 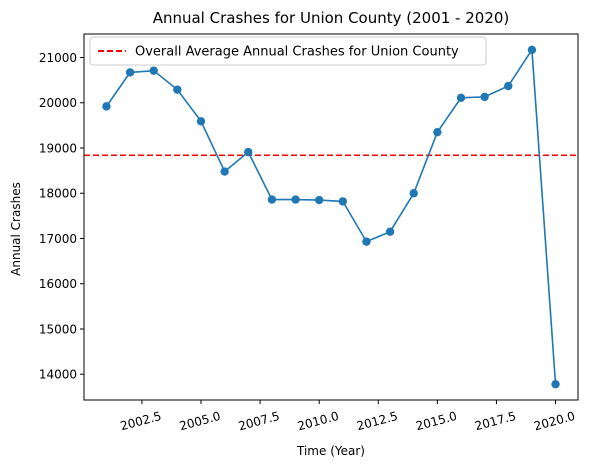 What do you see at coordinates (58, 284) in the screenshot?
I see `y-tick-label: 16000` at bounding box center [58, 284].